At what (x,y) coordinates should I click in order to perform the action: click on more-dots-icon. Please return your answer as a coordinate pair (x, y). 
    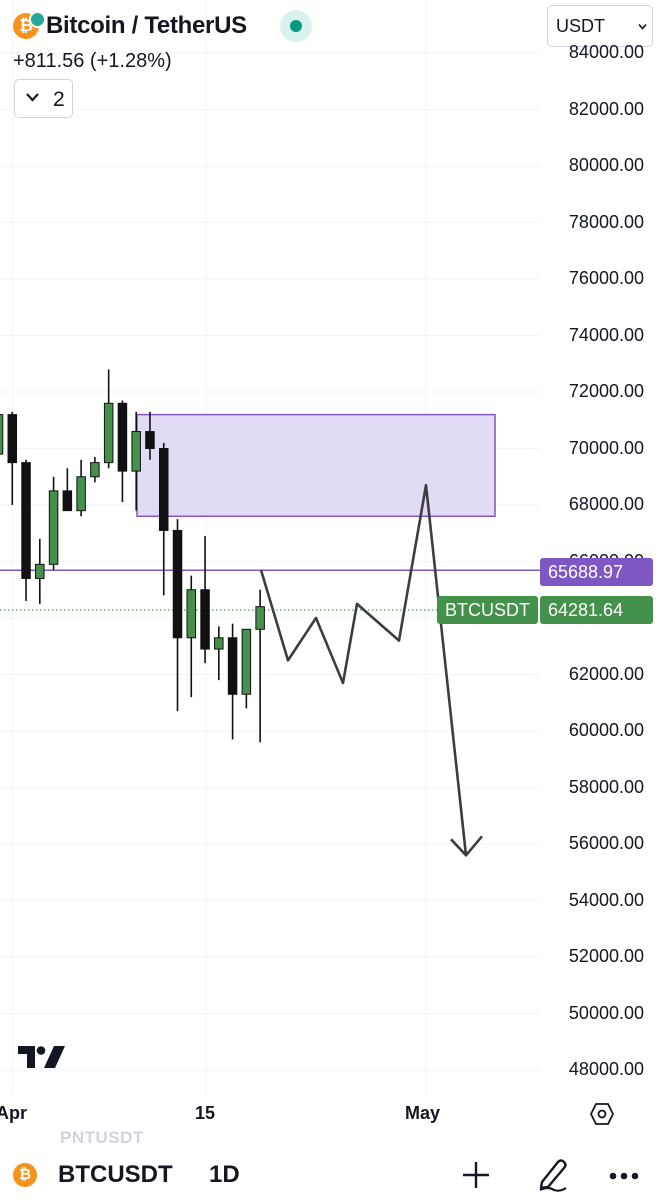
    Looking at the image, I should click on (624, 1176).